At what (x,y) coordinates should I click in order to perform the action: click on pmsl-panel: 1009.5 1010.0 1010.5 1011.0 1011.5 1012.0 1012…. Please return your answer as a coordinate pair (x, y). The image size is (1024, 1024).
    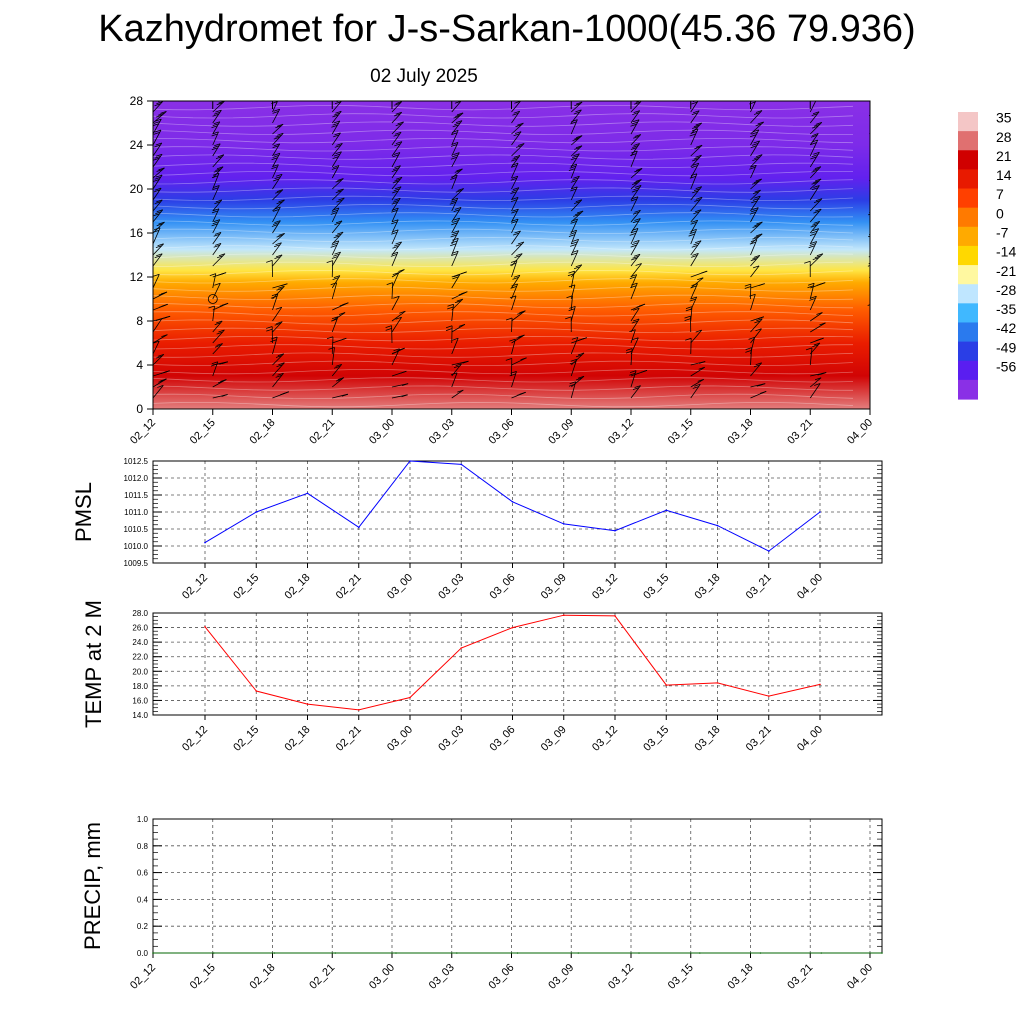
    Looking at the image, I should click on (477, 529).